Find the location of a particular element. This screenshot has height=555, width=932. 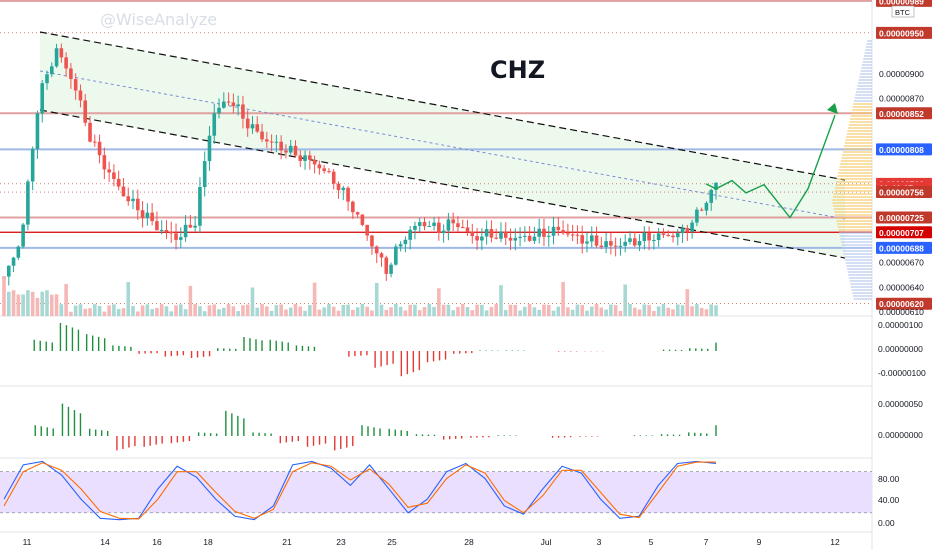

stoch-d-line is located at coordinates (359, 490).